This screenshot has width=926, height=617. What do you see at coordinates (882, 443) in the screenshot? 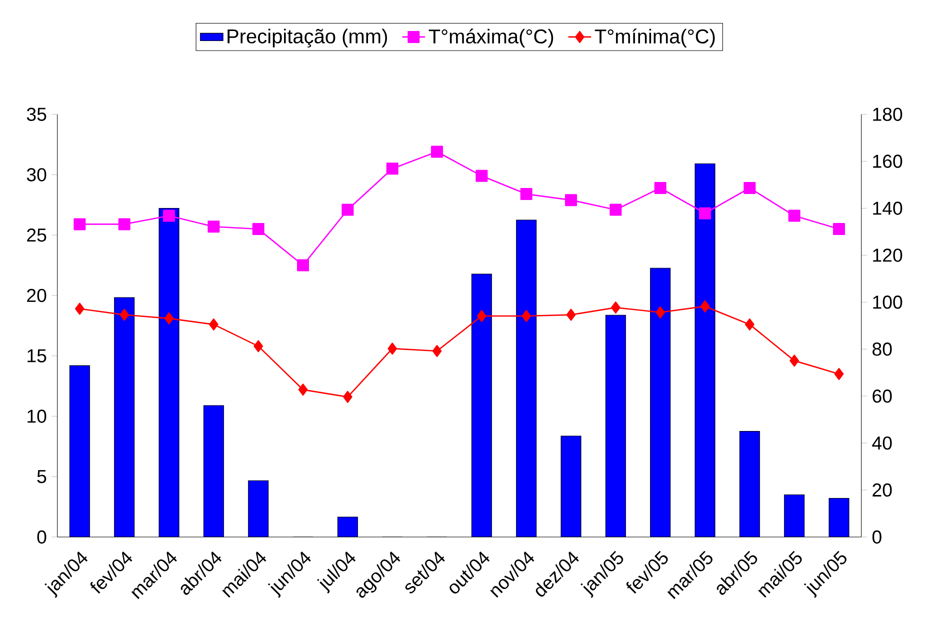
I see `y2-tick-label: 40` at bounding box center [882, 443].